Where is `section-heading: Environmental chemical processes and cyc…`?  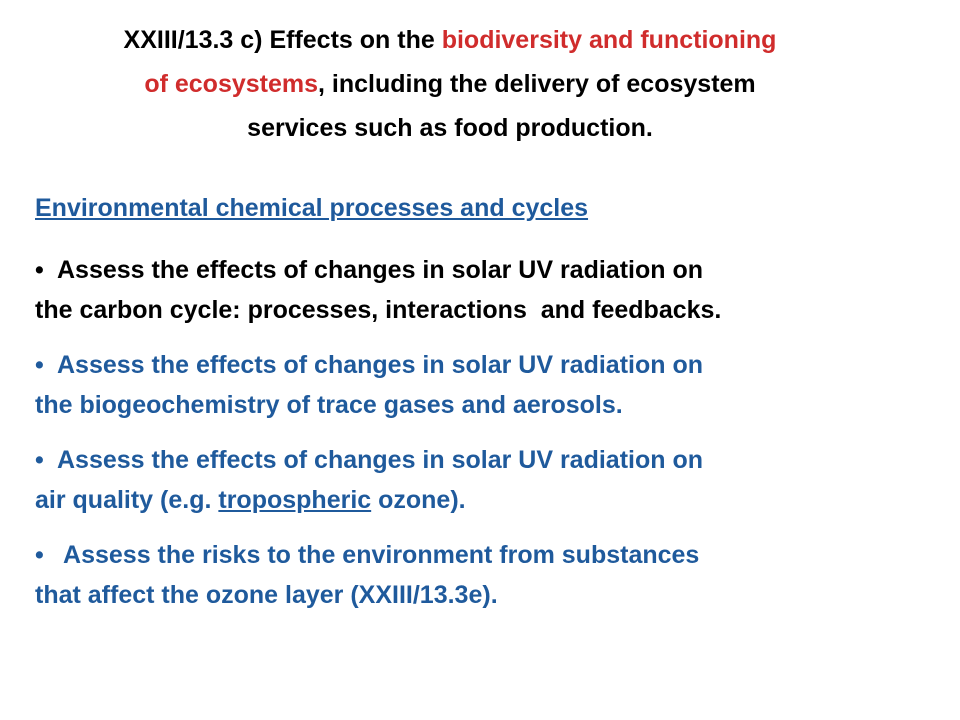 section-heading: Environmental chemical processes and cyc… is located at coordinates (312, 208).